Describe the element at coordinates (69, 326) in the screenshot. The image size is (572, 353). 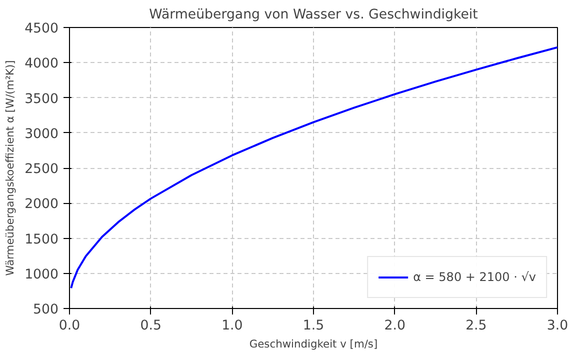
I see `x-tick-label: 0.0` at that location.